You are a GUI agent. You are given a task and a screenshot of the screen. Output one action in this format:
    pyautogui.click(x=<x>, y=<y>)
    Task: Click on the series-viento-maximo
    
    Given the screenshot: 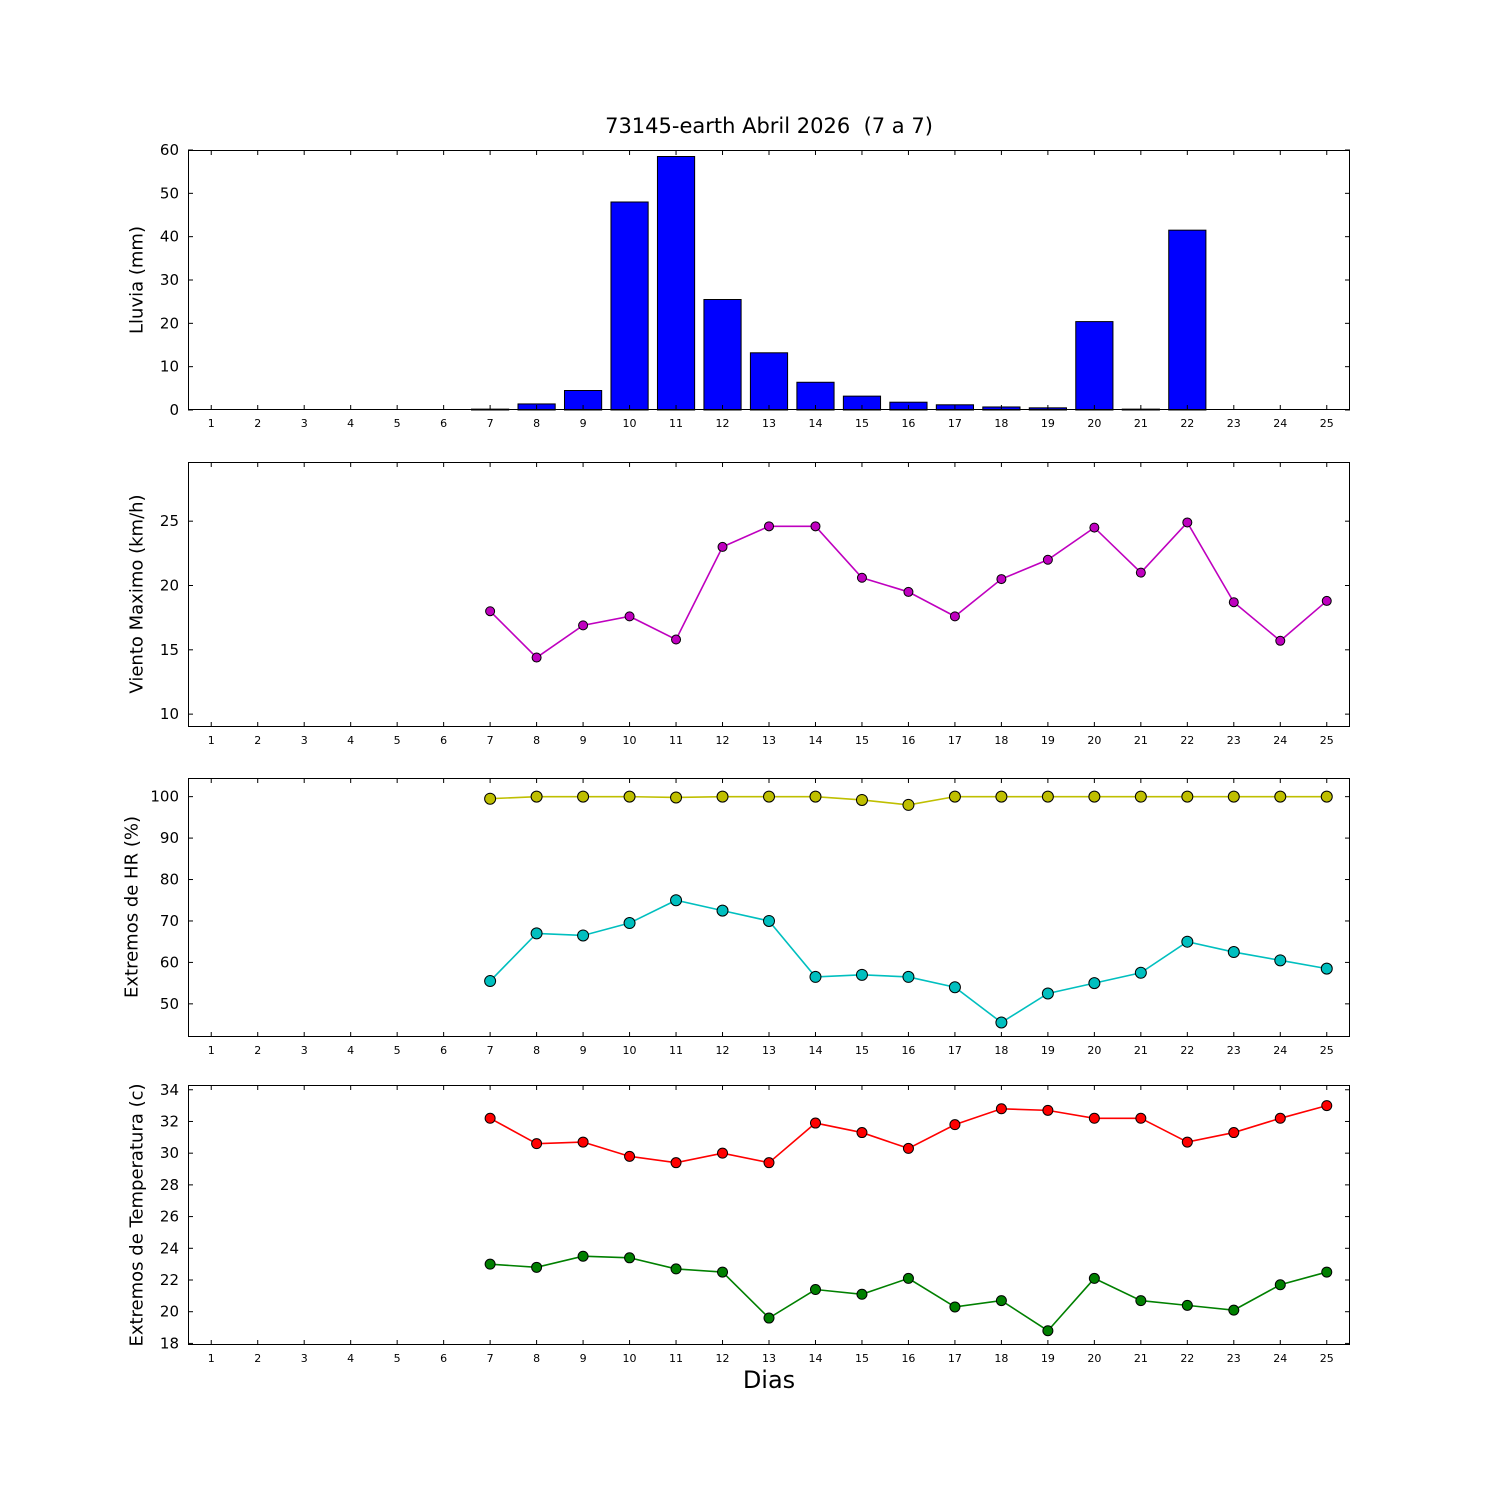 What is the action you would take?
    pyautogui.click(x=908, y=590)
    